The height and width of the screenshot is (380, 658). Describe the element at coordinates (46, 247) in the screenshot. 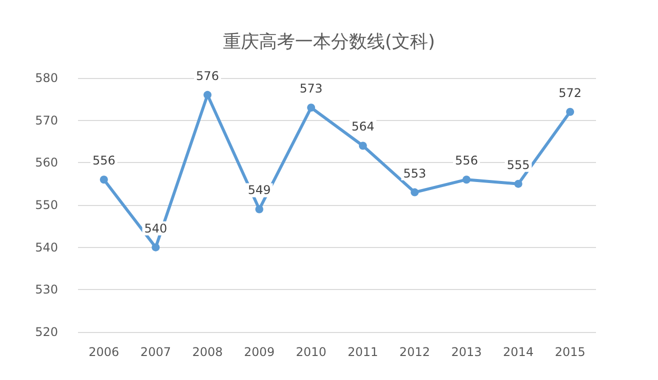

I see `y-tick-label: 540` at that location.